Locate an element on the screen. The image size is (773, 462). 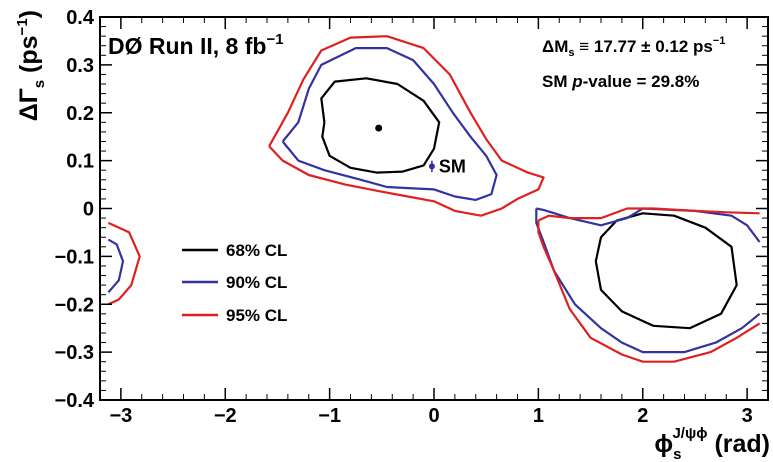
best-fit-point is located at coordinates (379, 128).